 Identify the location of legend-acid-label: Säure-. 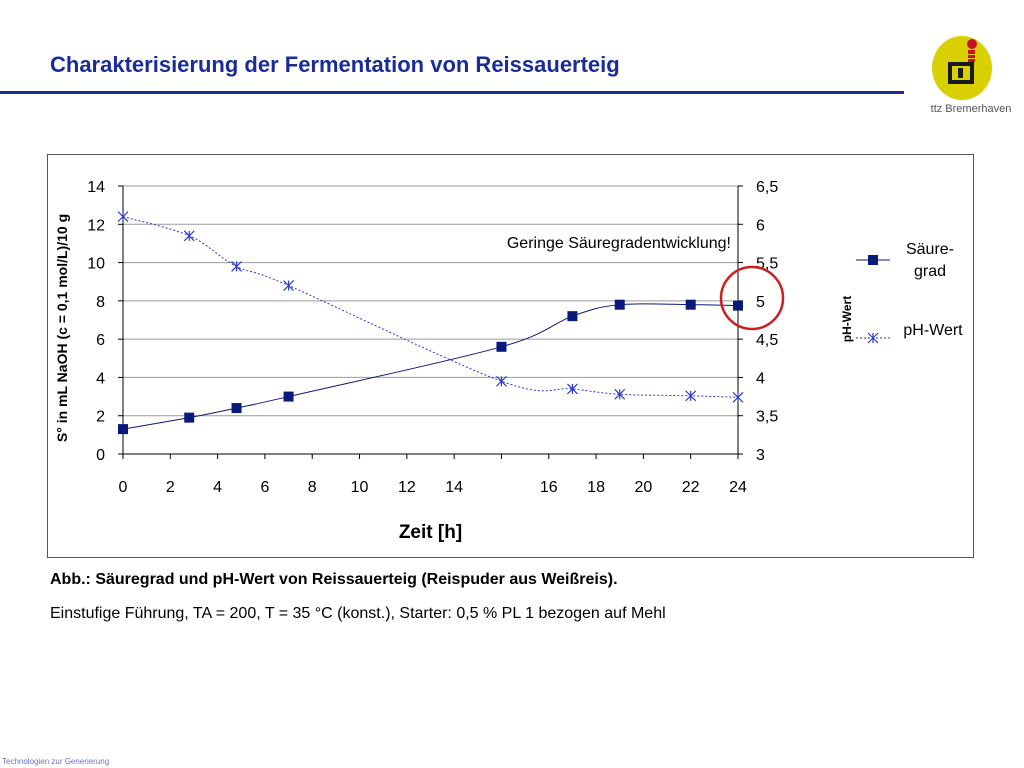
(930, 249).